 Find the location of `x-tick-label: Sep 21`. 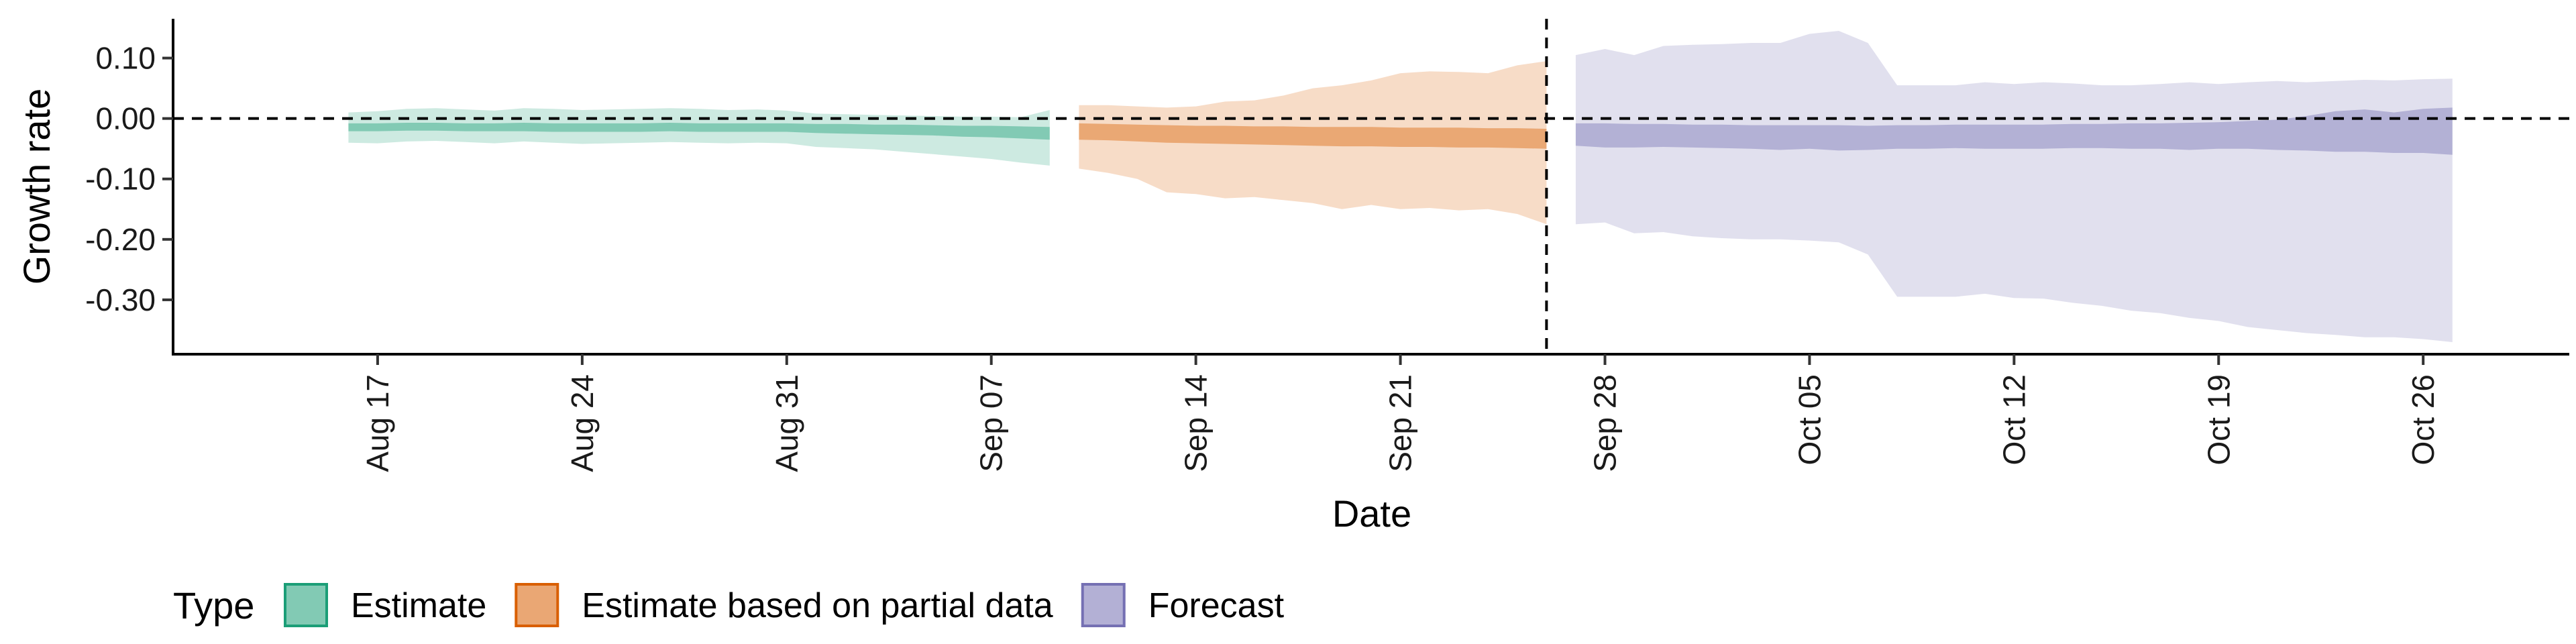

x-tick-label: Sep 21 is located at coordinates (1400, 423).